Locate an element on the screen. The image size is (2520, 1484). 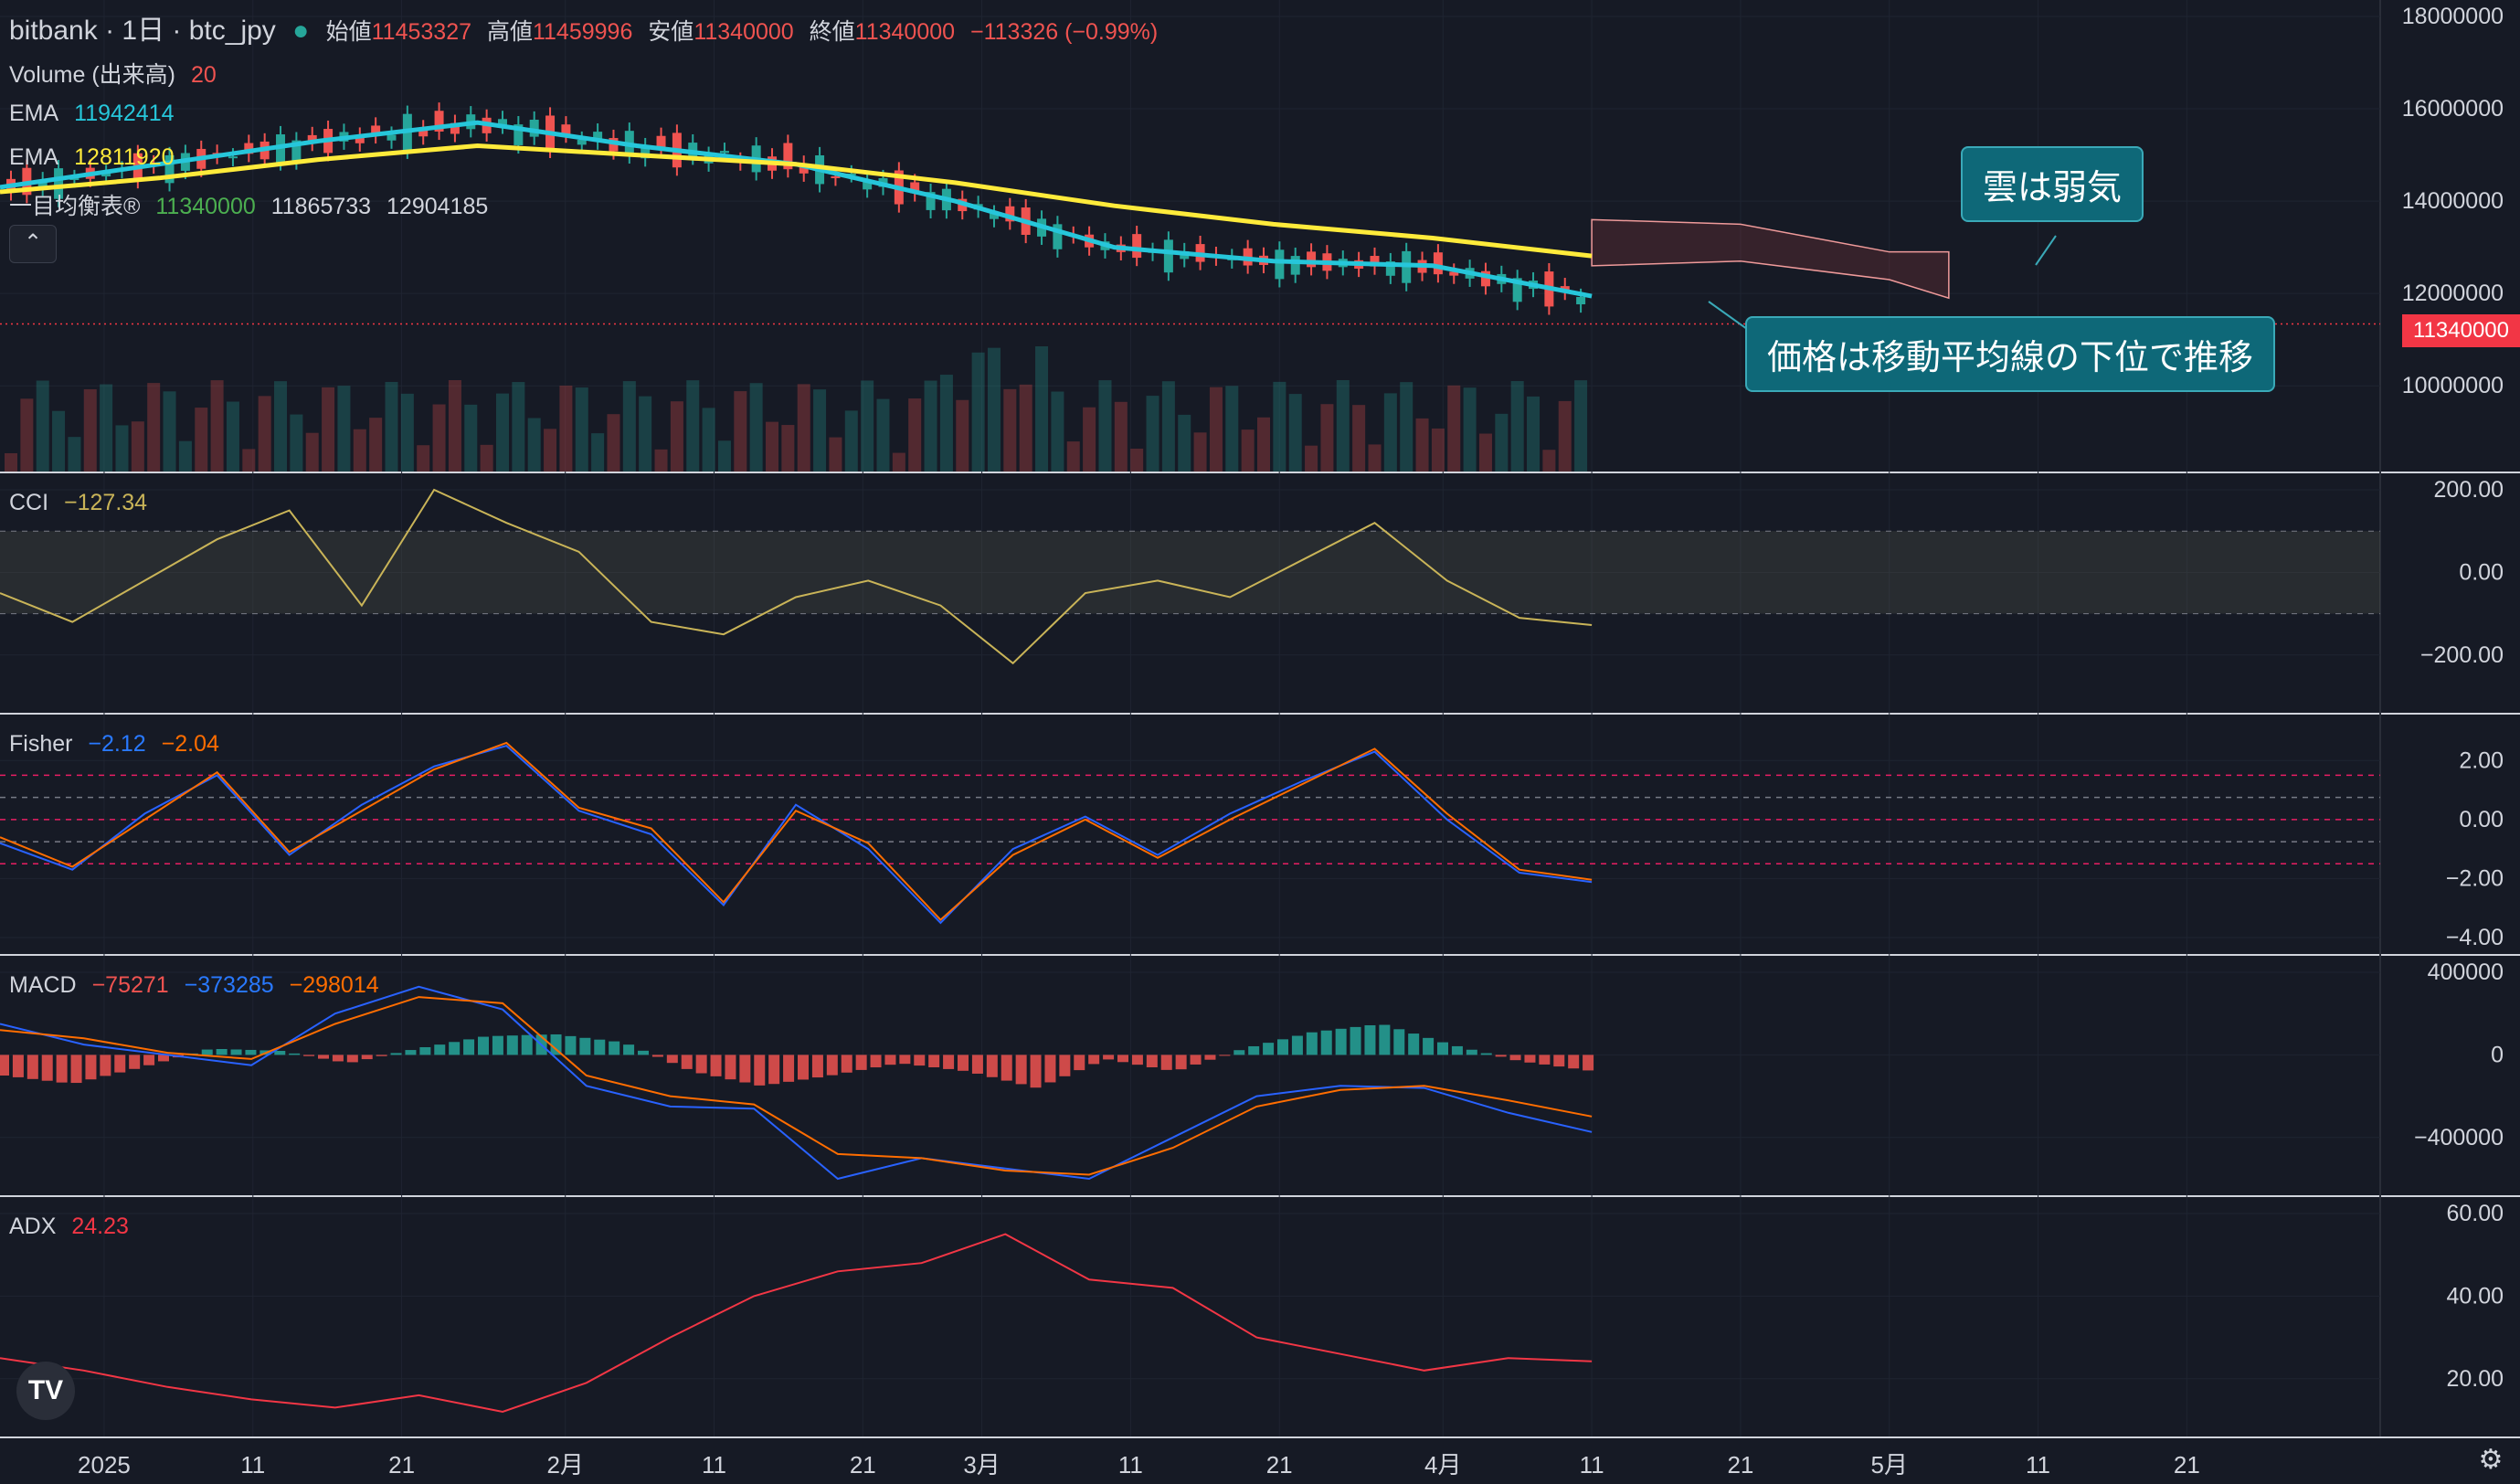
adx-label: ADX is located at coordinates (33, 1226).